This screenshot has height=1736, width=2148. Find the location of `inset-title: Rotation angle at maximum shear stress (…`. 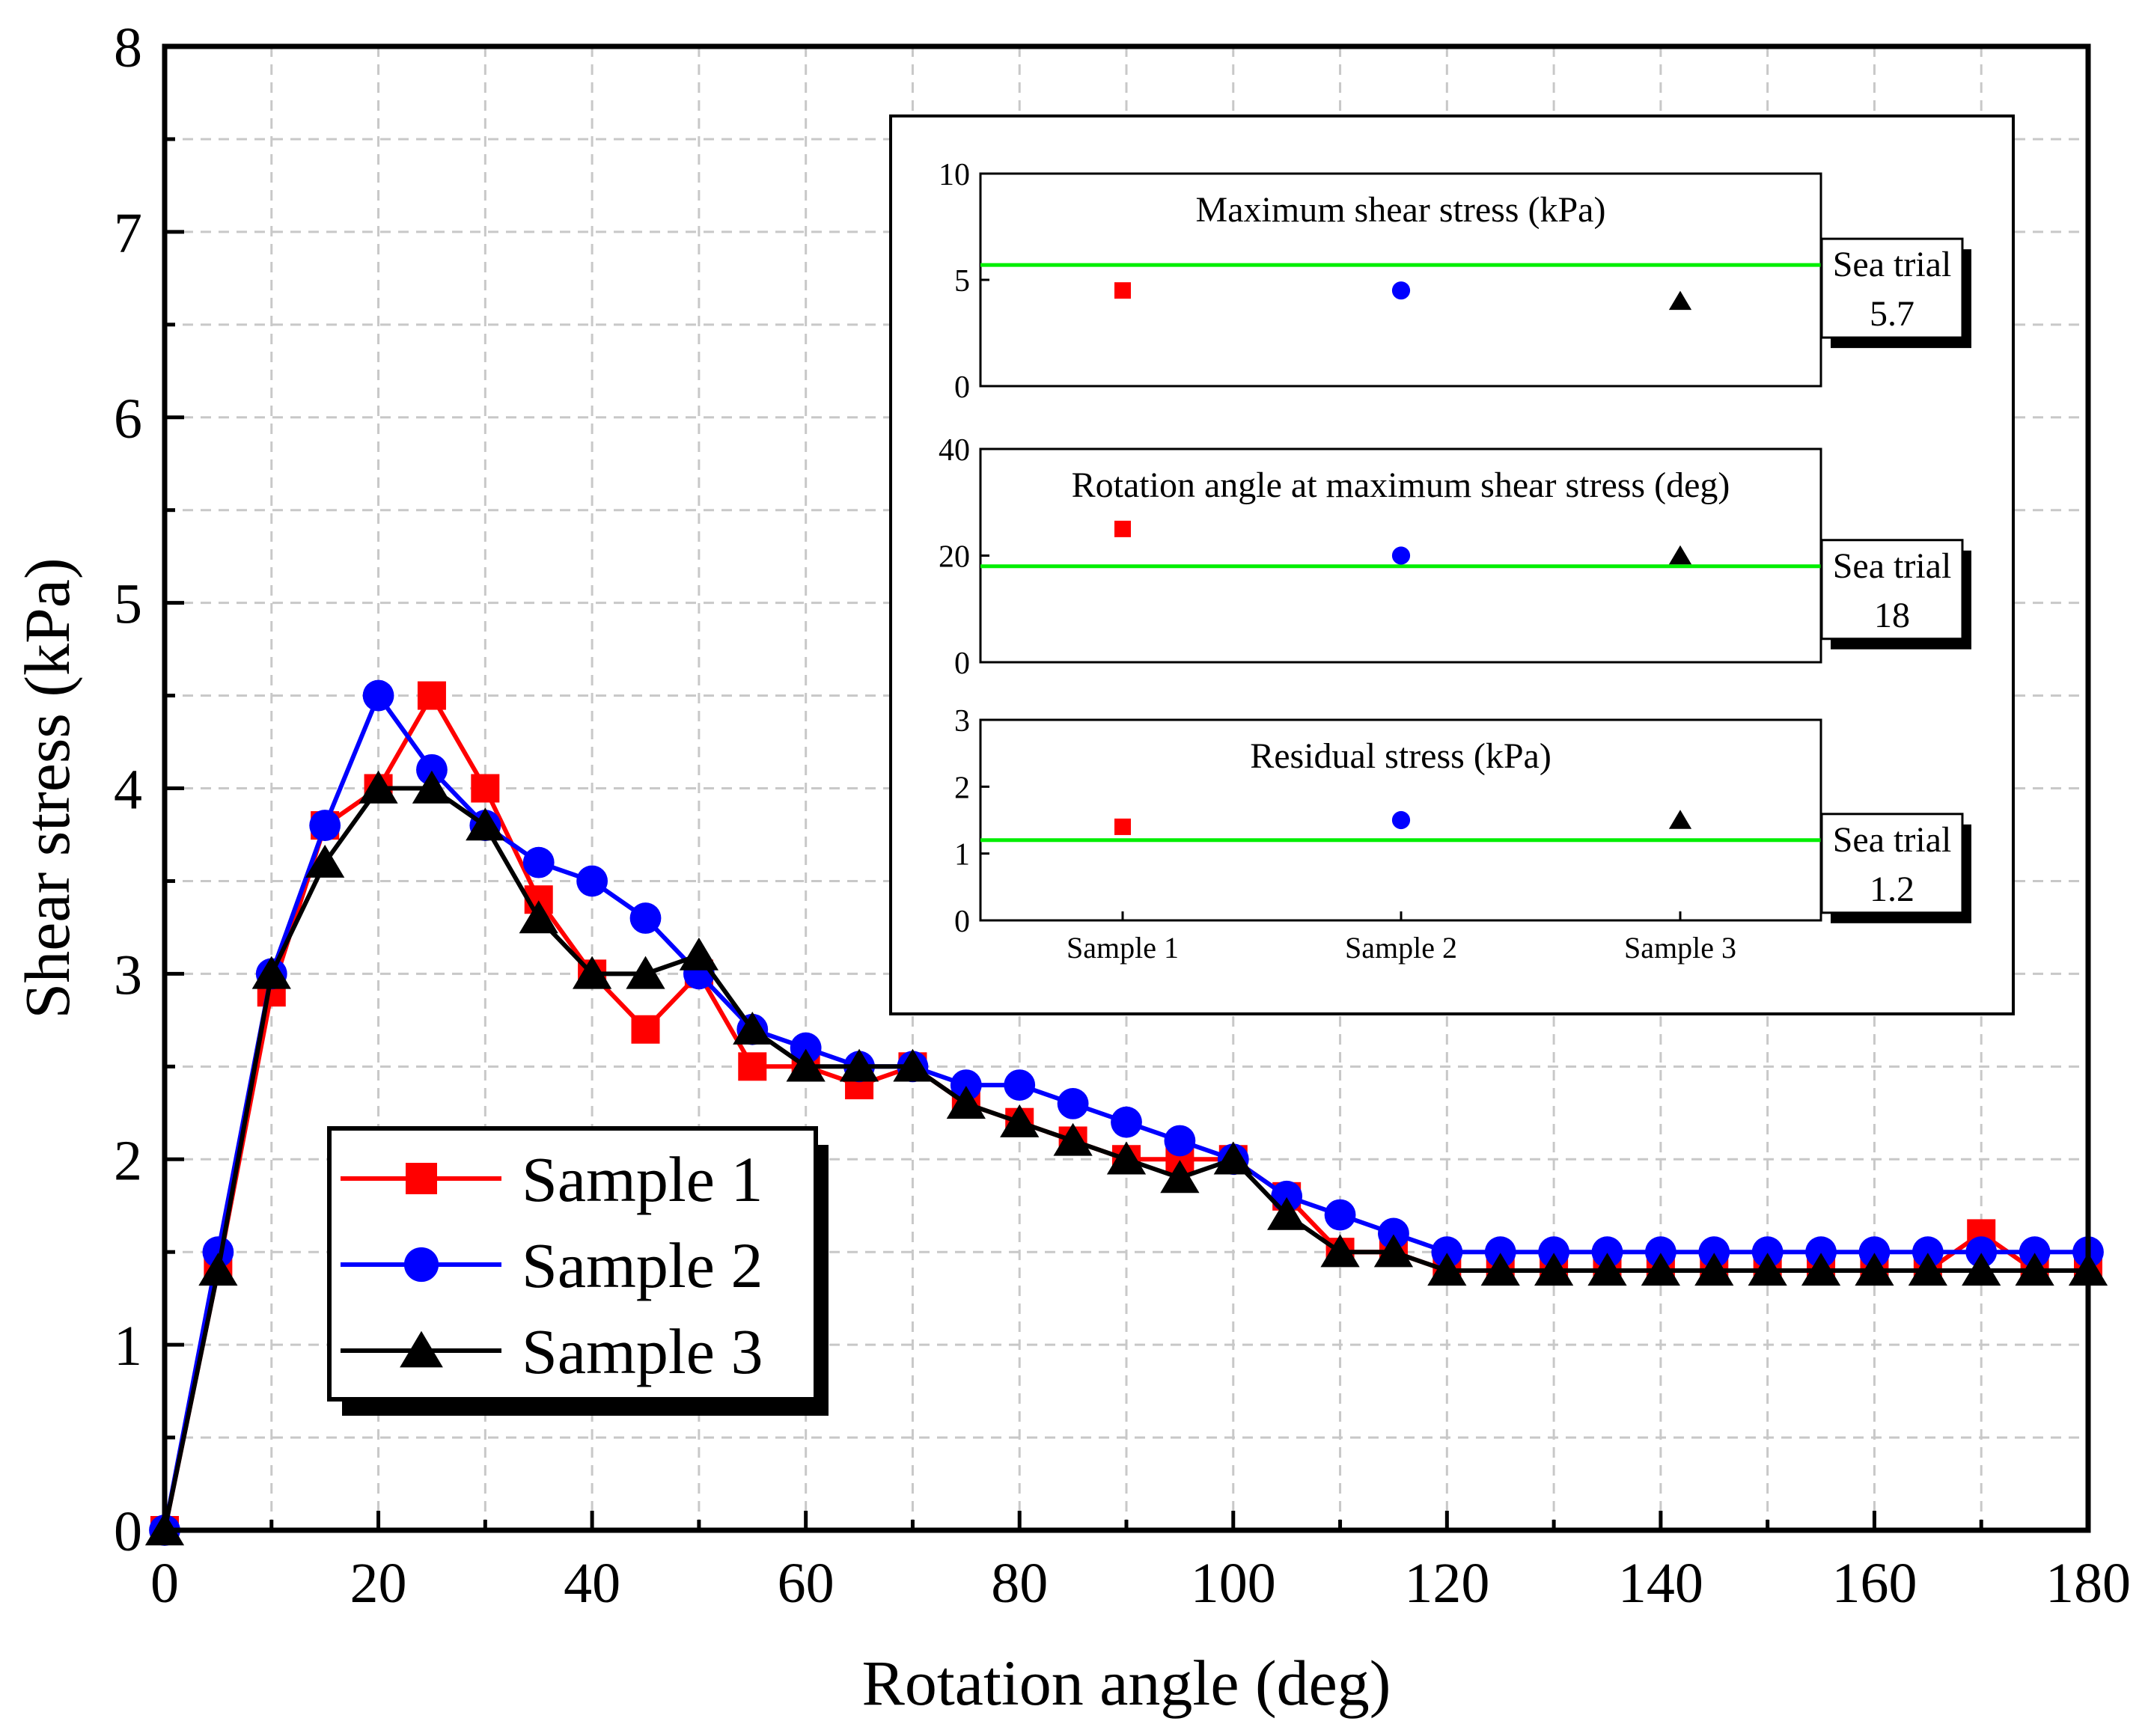

inset-title: Rotation angle at maximum shear stress (… is located at coordinates (1401, 485).